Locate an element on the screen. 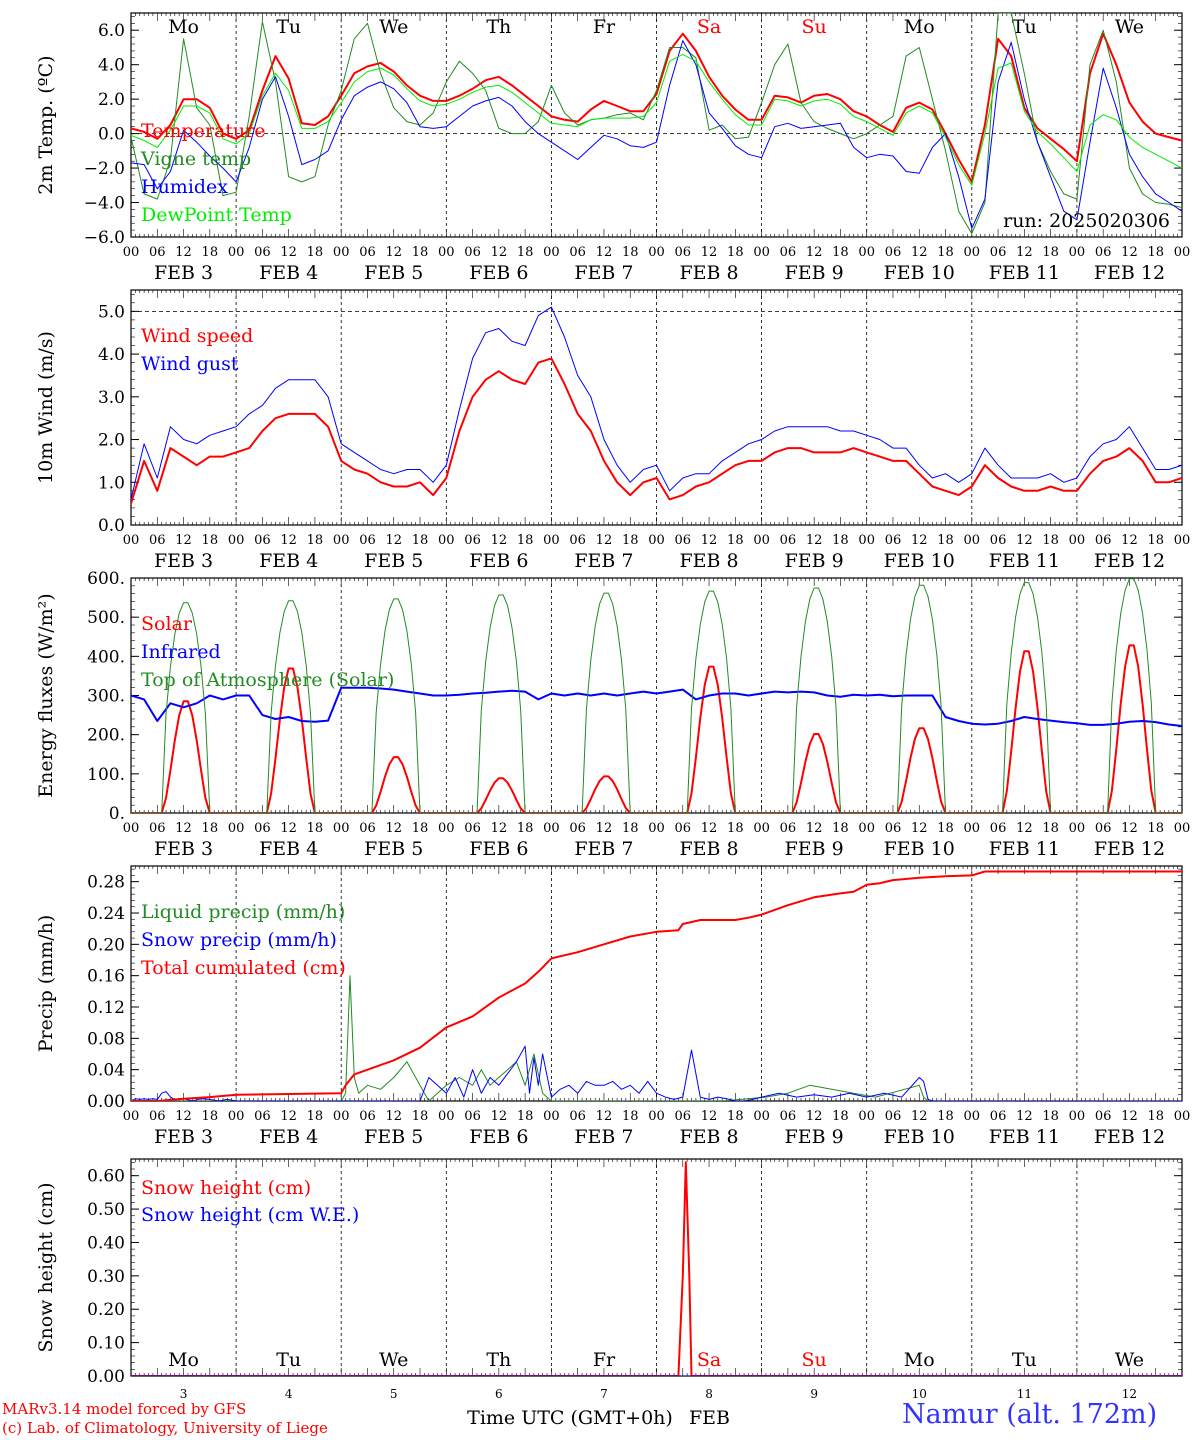 This screenshot has height=1440, width=1194. day-label: Mo is located at coordinates (919, 1360).